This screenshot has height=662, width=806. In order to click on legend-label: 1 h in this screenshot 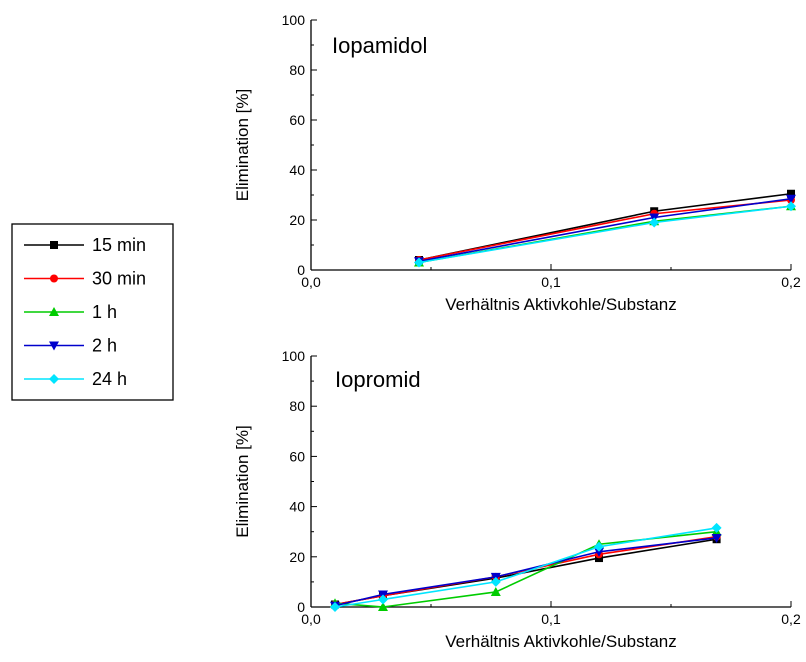, I will do `click(104, 312)`.